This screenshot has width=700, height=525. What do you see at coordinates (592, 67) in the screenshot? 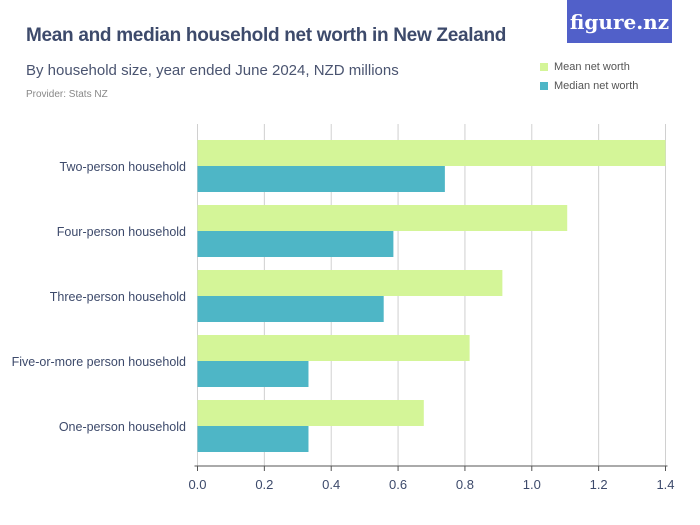
I see `legend-label: Mean net worth` at bounding box center [592, 67].